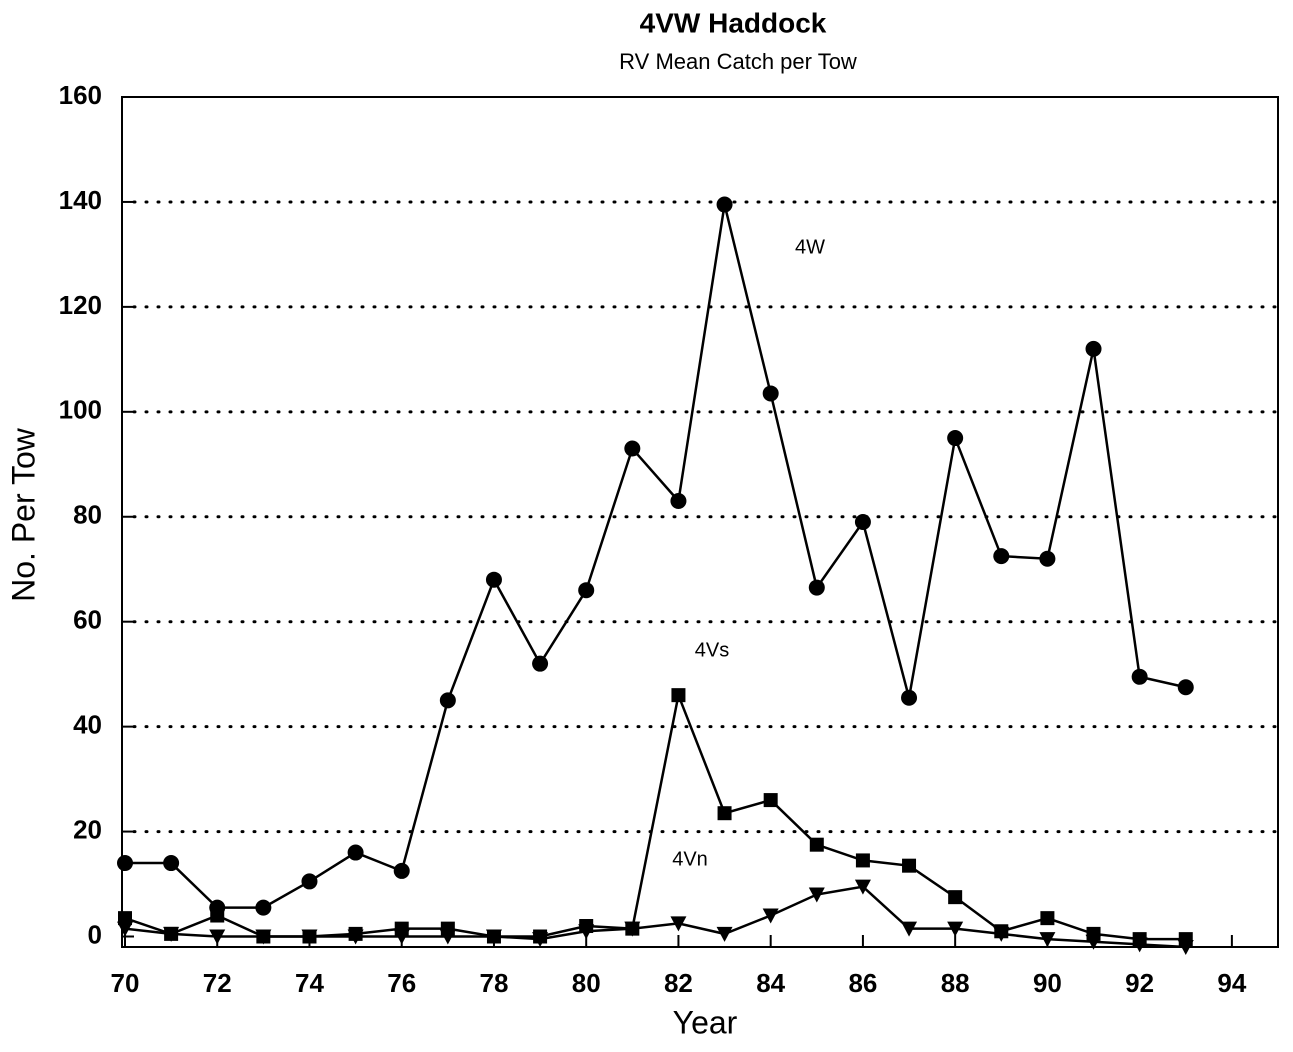 The width and height of the screenshot is (1293, 1052). I want to click on x-tick-label: 92, so click(1139, 983).